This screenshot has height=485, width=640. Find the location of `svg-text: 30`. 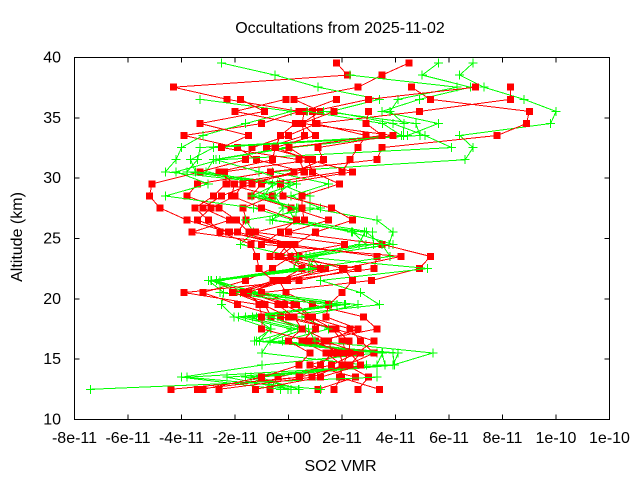

svg-text: 30 is located at coordinates (52, 178).